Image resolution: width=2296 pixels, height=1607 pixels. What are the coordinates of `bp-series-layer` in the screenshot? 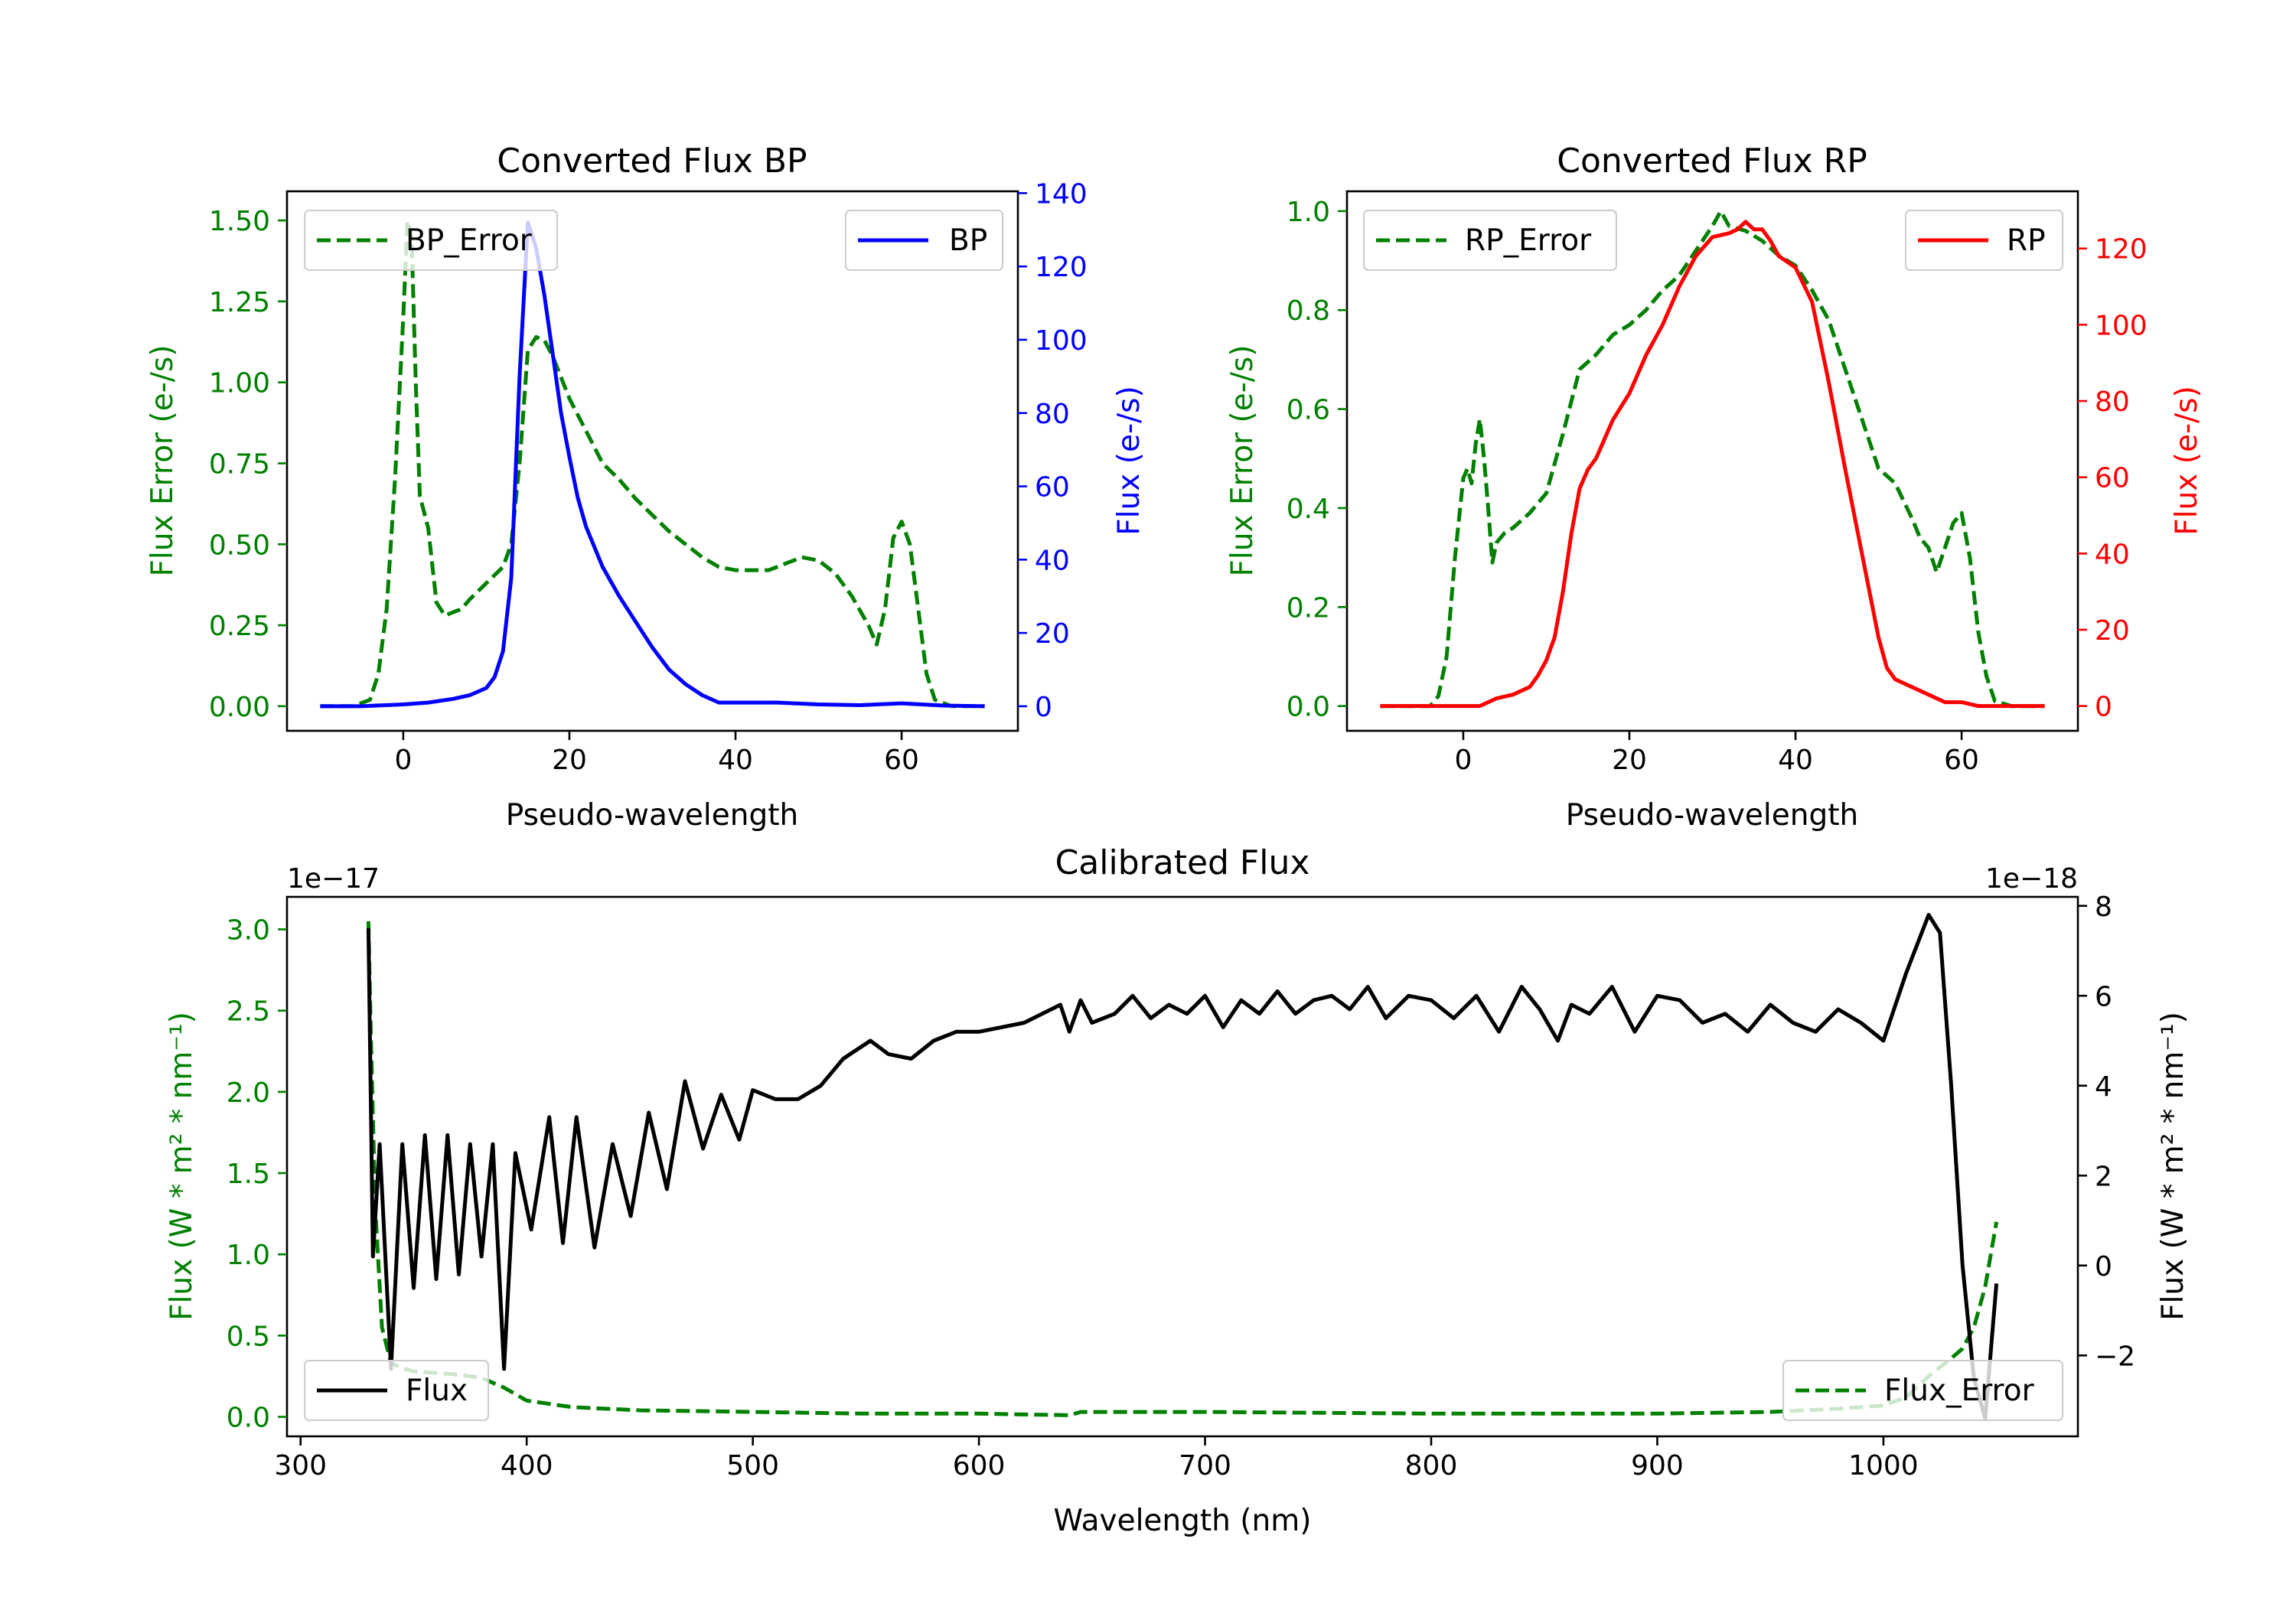 It's located at (652, 463).